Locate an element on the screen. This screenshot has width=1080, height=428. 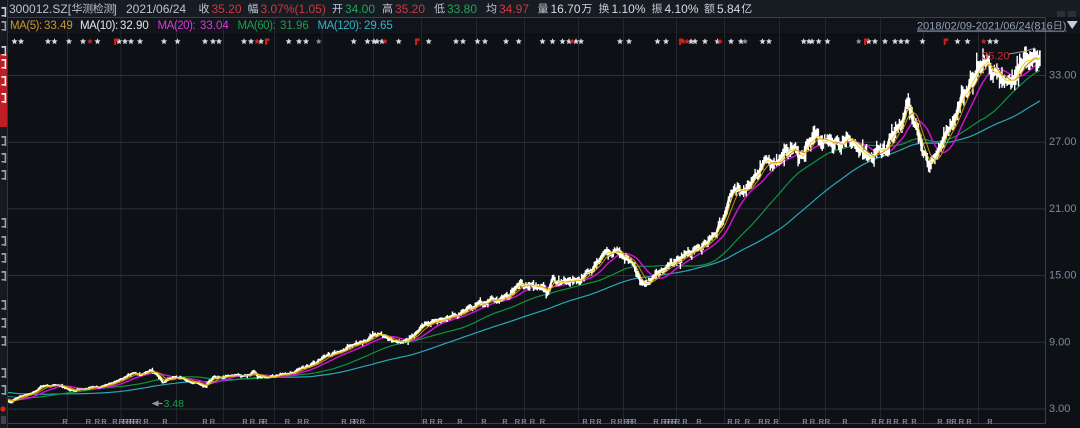
svg-text: 29.65 is located at coordinates (378, 26).